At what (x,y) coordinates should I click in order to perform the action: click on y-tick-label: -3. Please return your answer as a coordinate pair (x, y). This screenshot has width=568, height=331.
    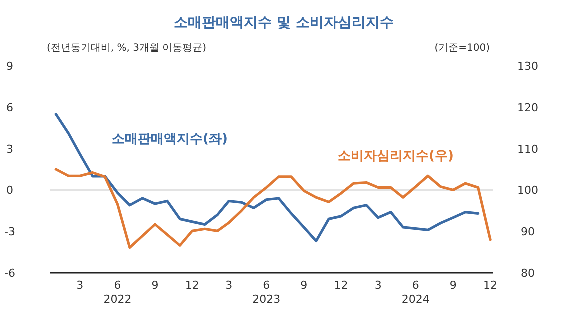
    Looking at the image, I should click on (10, 232).